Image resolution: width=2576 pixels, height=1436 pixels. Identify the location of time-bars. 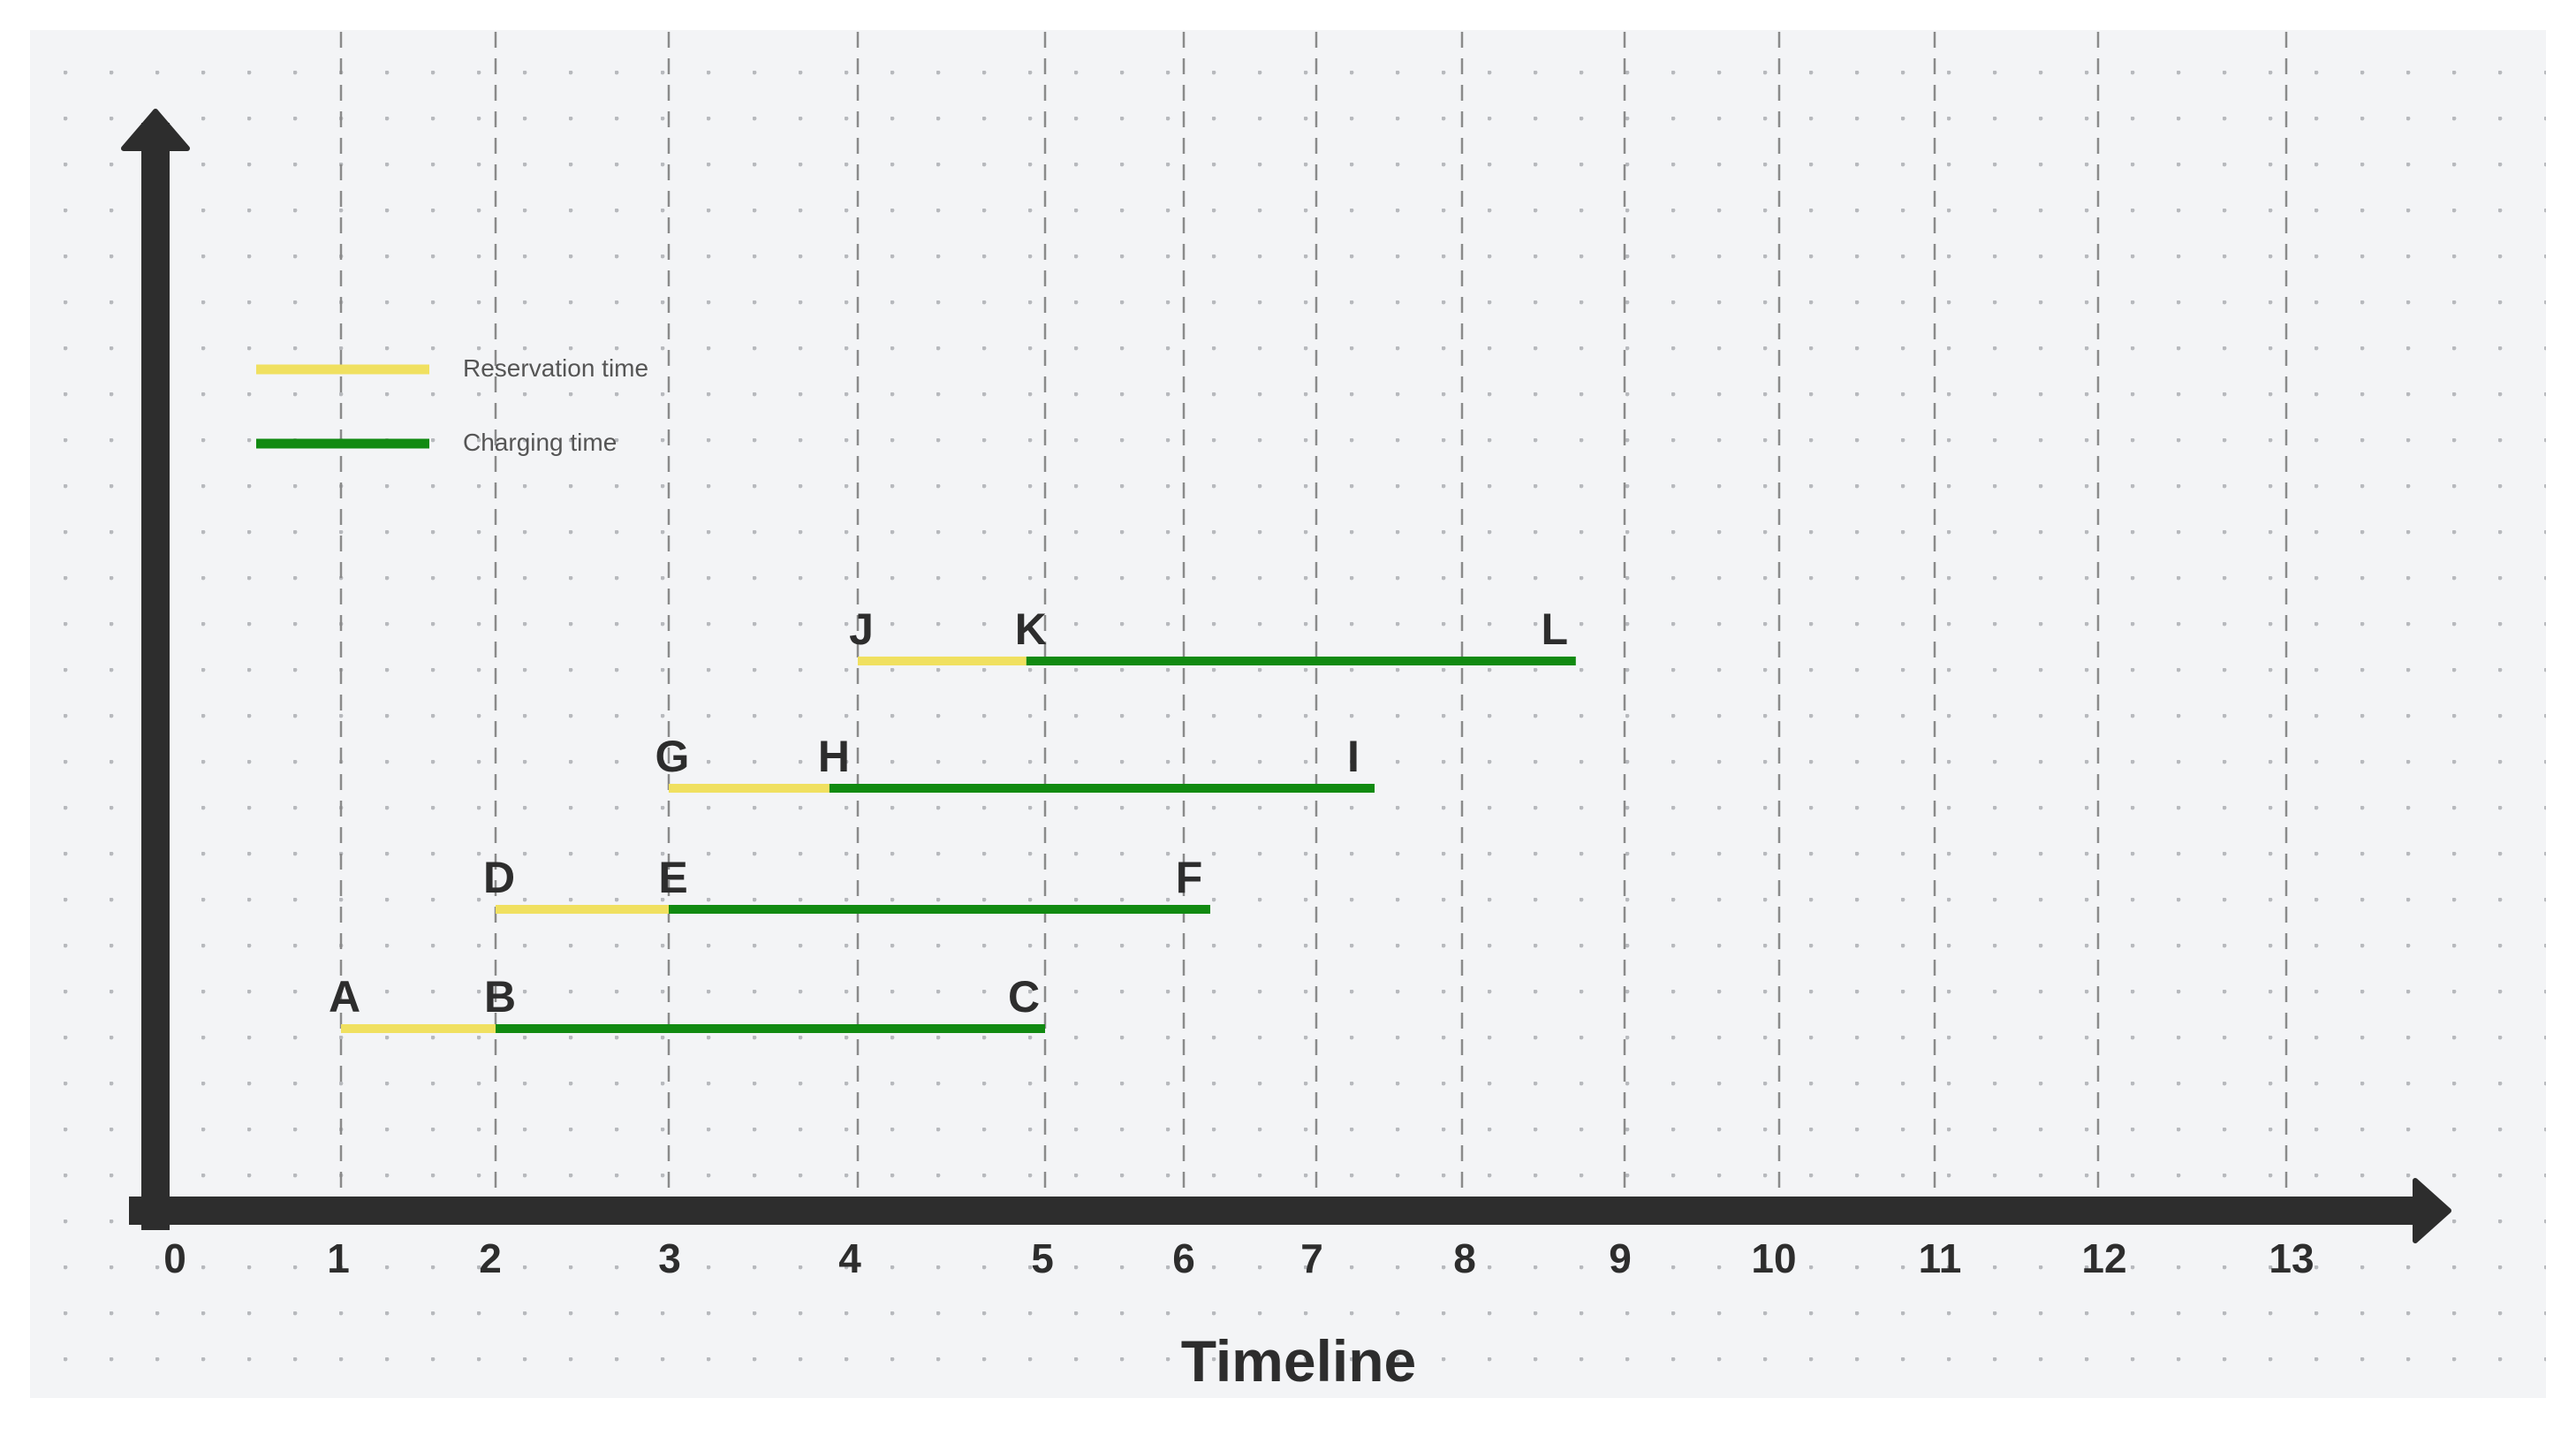
(959, 845).